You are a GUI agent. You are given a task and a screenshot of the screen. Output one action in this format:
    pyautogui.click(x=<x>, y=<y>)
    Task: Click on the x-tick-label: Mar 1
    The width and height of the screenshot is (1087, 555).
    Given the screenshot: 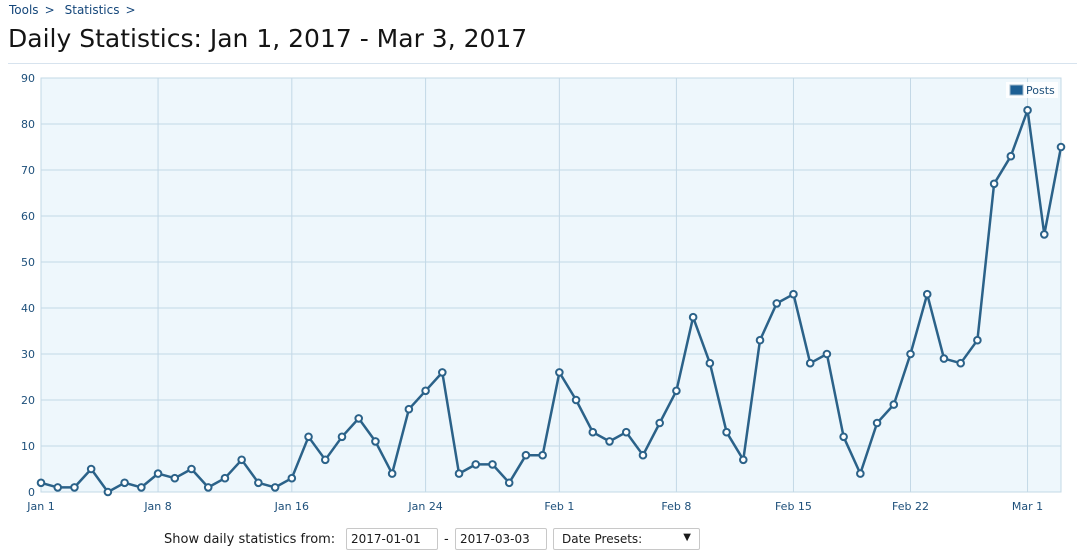 What is the action you would take?
    pyautogui.click(x=1027, y=506)
    